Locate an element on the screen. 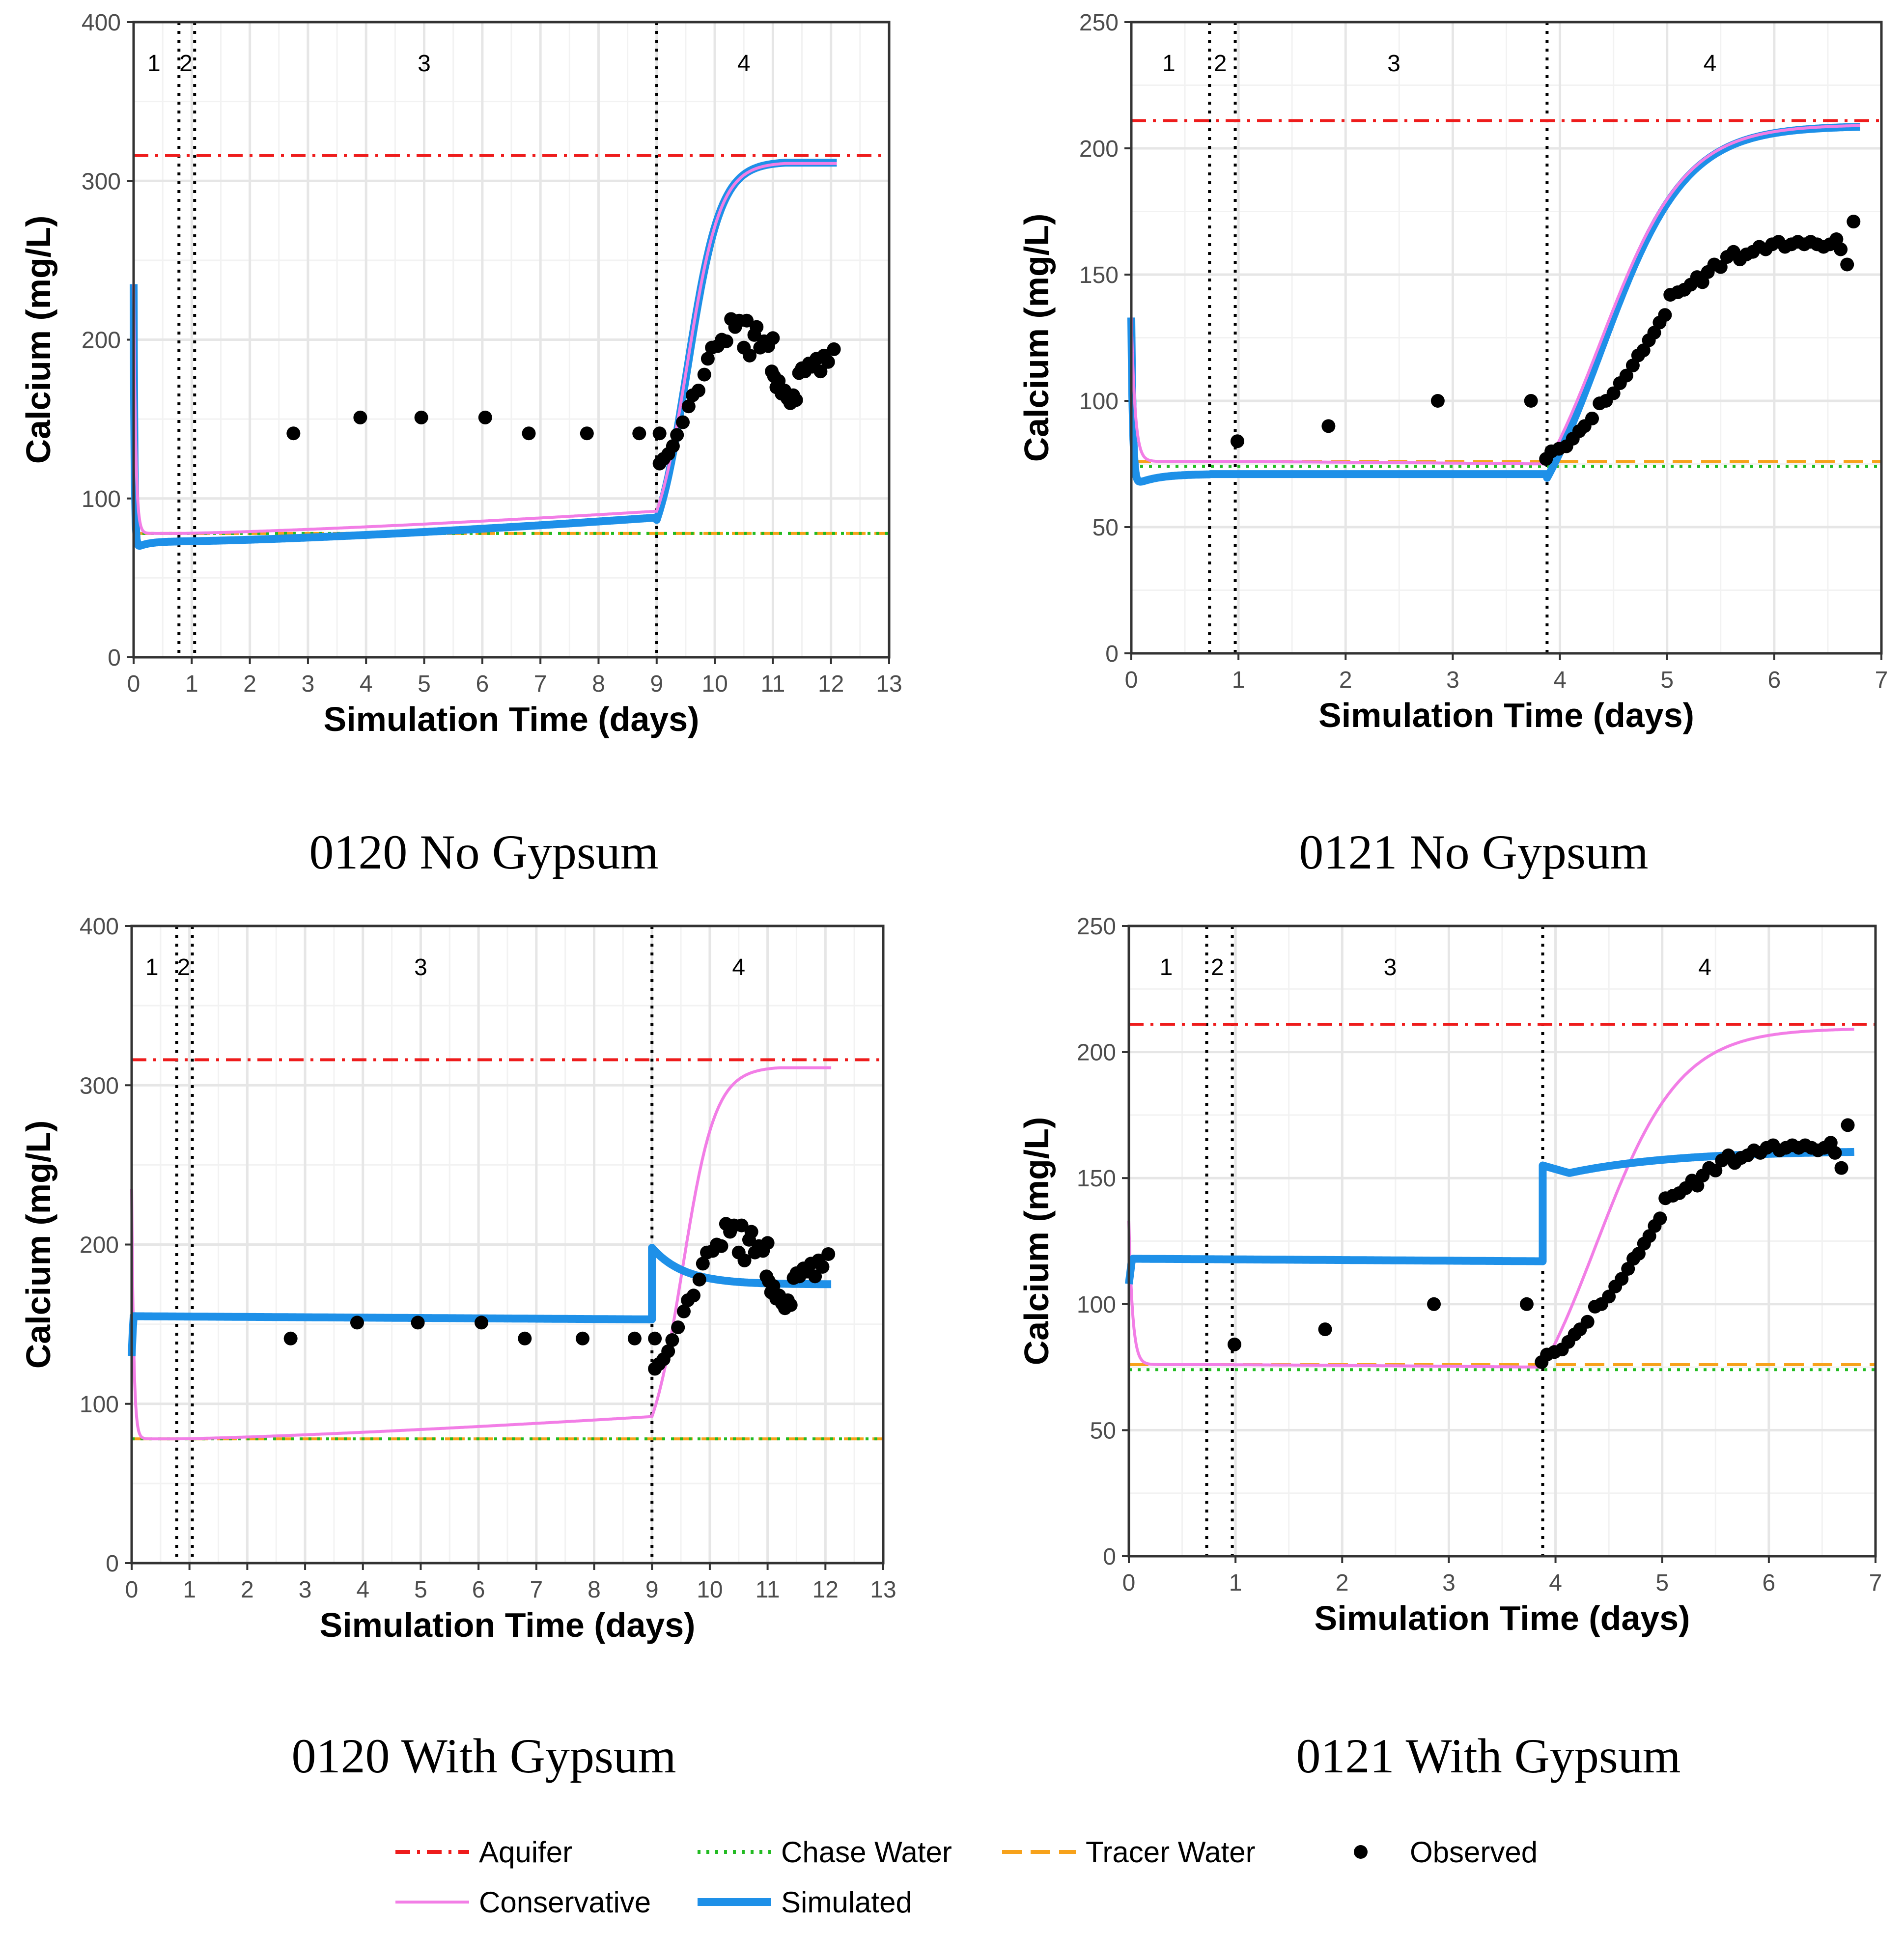 The image size is (1904, 1933). legend-item-chase-water: Chase Water is located at coordinates (825, 1852).